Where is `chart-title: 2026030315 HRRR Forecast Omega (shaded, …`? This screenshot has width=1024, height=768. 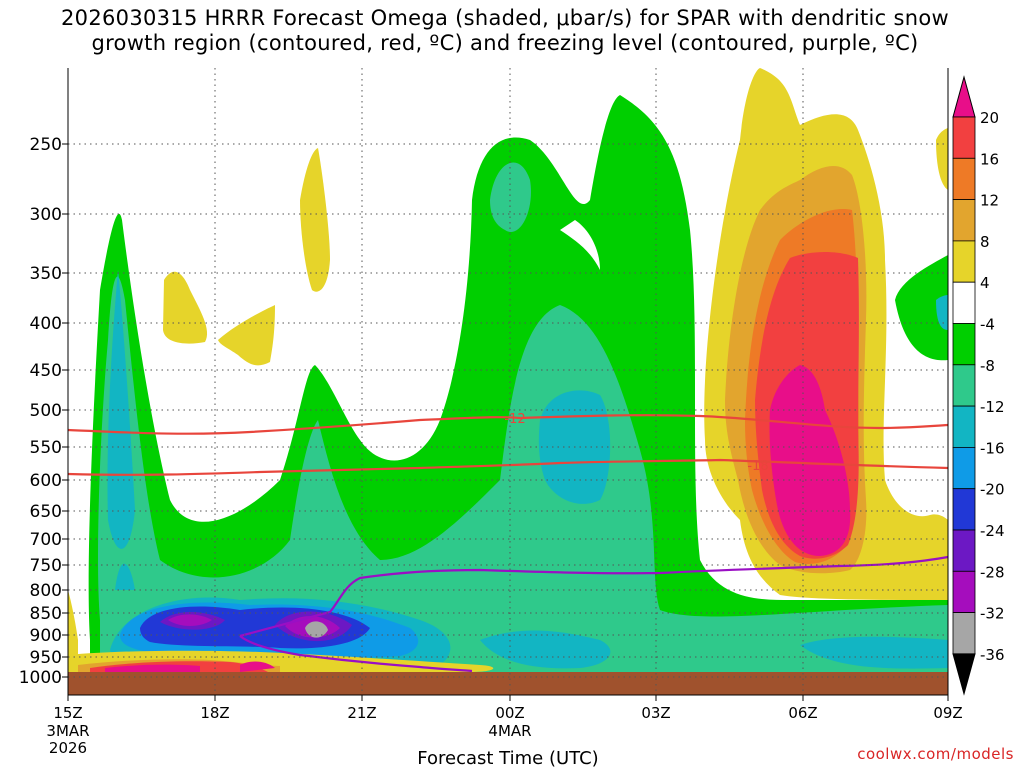 chart-title: 2026030315 HRRR Forecast Omega (shaded, … is located at coordinates (505, 31).